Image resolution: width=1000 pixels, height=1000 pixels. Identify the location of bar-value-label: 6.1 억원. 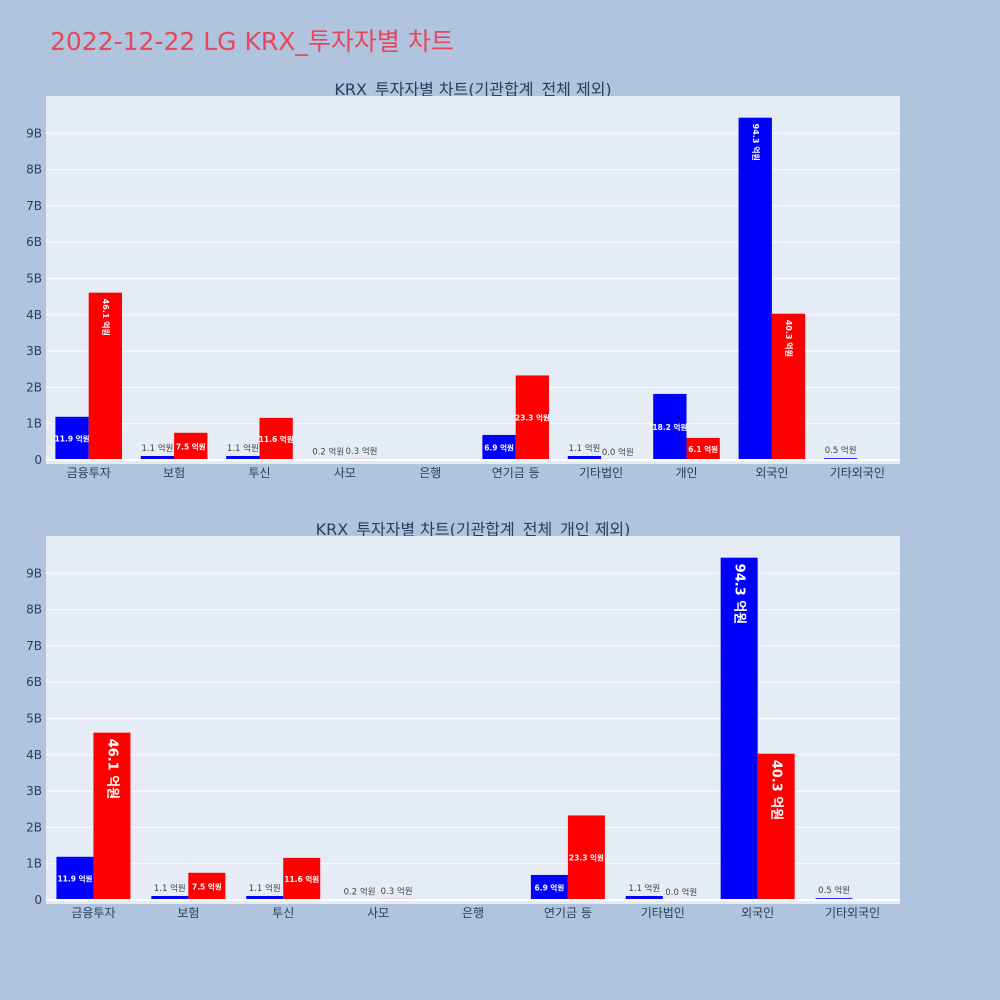
(703, 449).